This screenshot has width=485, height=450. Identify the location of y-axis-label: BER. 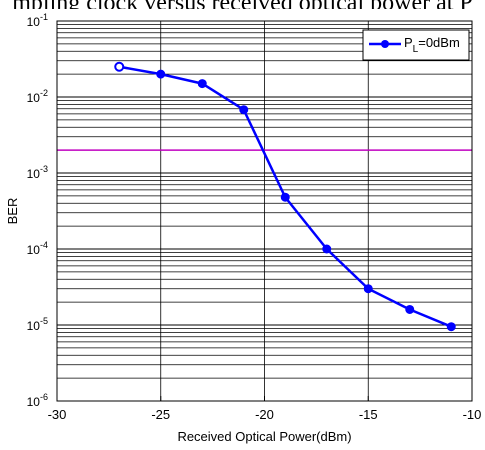
(12, 211).